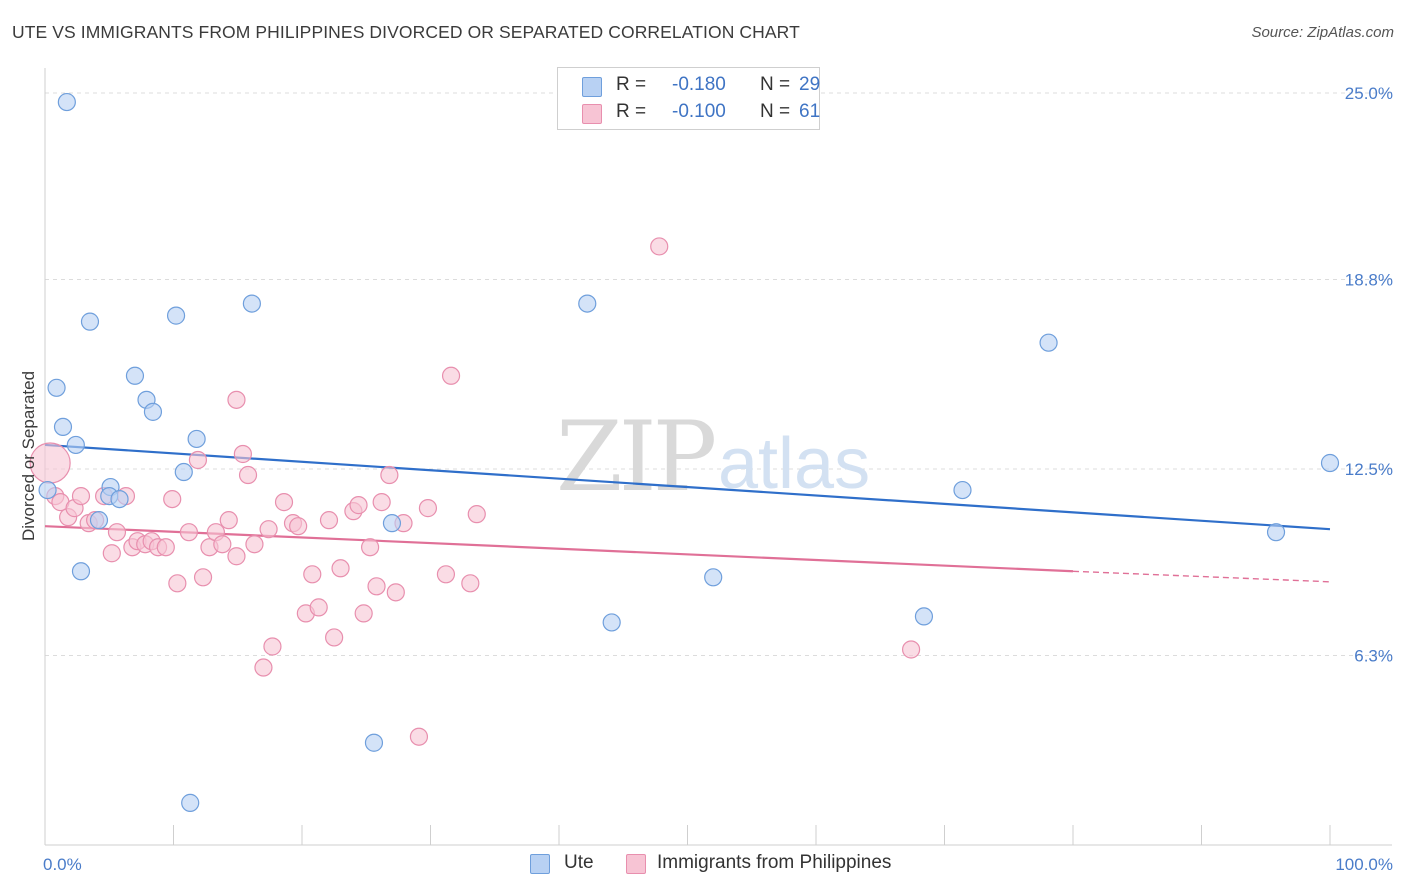 Image resolution: width=1406 pixels, height=892 pixels. What do you see at coordinates (1369, 93) in the screenshot?
I see `y-tick-label: 25.0%` at bounding box center [1369, 93].